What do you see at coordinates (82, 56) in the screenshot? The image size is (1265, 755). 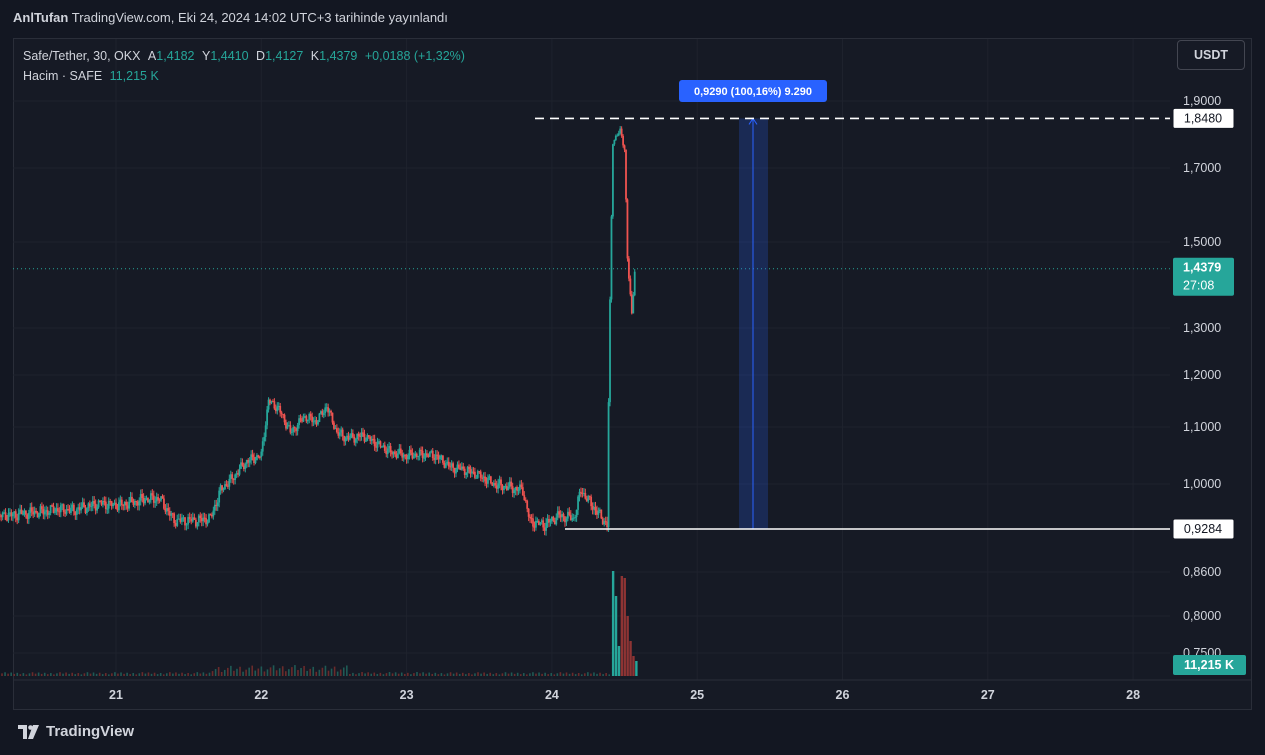 I see `symbol-label: Safe/Tether, 30, OKX` at bounding box center [82, 56].